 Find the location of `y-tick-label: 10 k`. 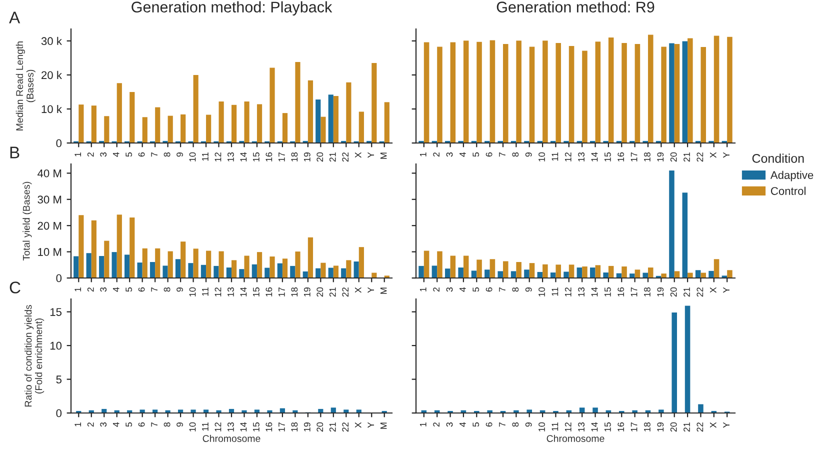

y-tick-label: 10 k is located at coordinates (52, 109).